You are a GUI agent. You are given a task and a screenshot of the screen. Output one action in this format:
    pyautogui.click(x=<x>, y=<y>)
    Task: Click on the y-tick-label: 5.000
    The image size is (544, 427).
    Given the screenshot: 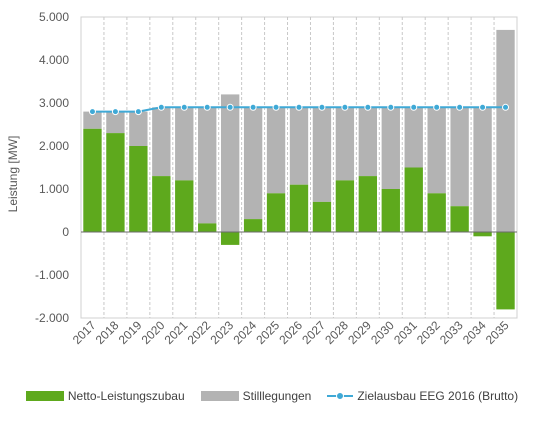 What is the action you would take?
    pyautogui.click(x=54, y=17)
    